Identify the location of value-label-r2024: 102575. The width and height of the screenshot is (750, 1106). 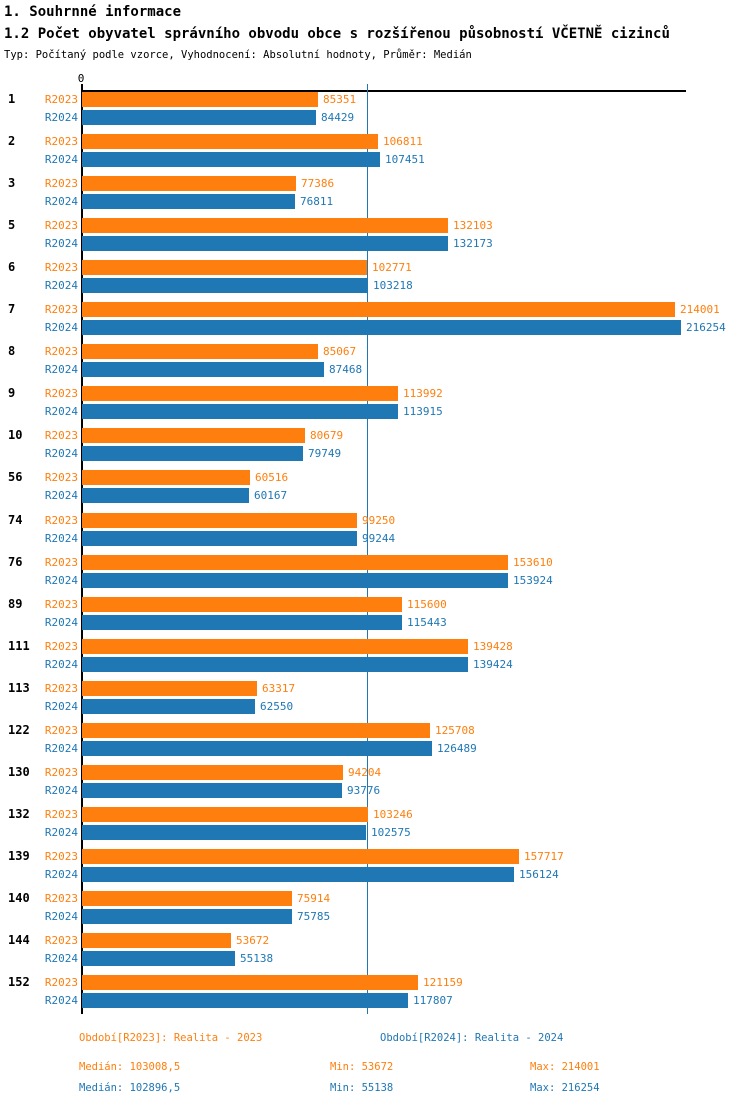
(391, 832).